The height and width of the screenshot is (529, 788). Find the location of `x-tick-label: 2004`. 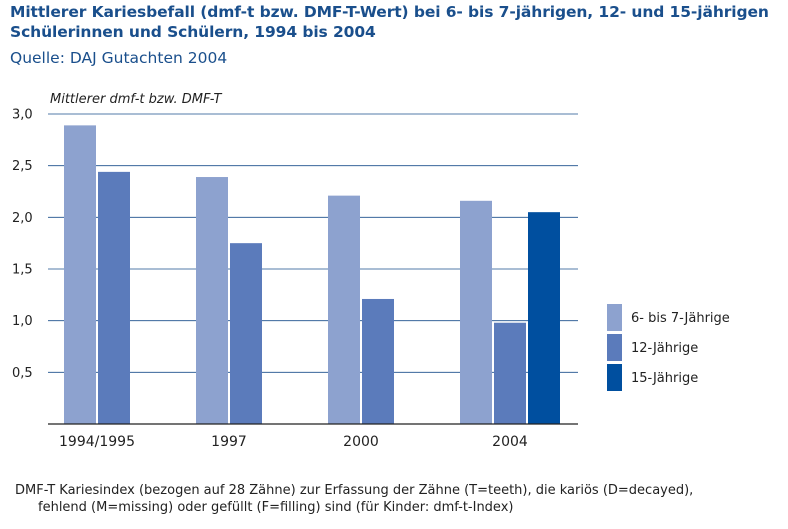

x-tick-label: 2004 is located at coordinates (510, 442).